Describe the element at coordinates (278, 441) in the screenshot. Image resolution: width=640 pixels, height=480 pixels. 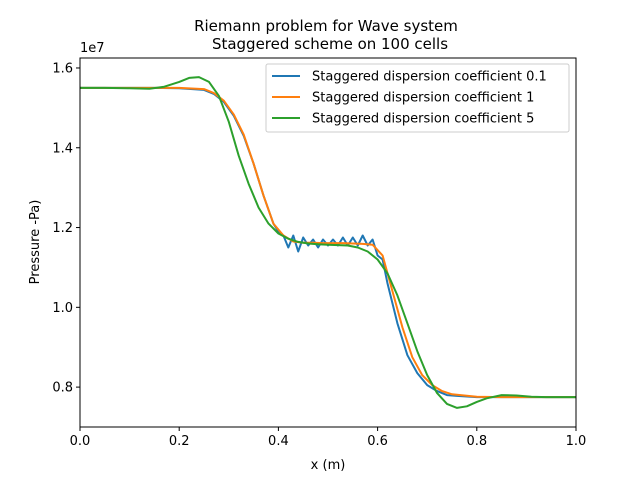
I see `x-tick-label: 0.4` at that location.